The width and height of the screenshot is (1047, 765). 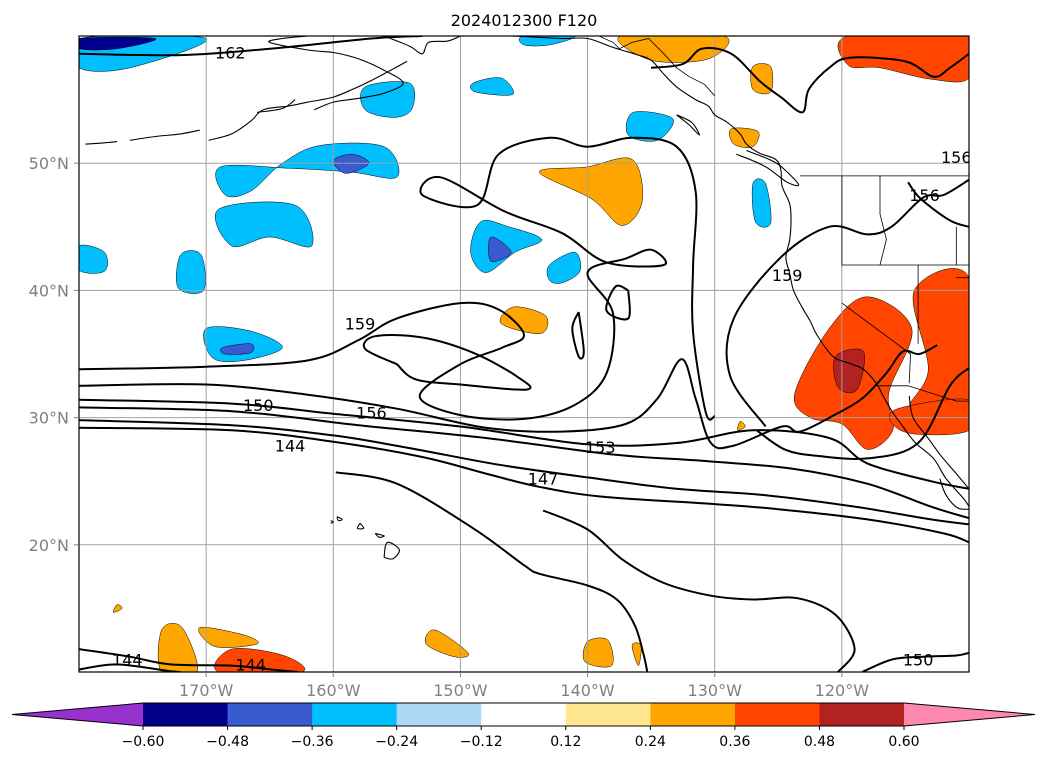 I want to click on lat-tick-label: 50°N, so click(x=49, y=163).